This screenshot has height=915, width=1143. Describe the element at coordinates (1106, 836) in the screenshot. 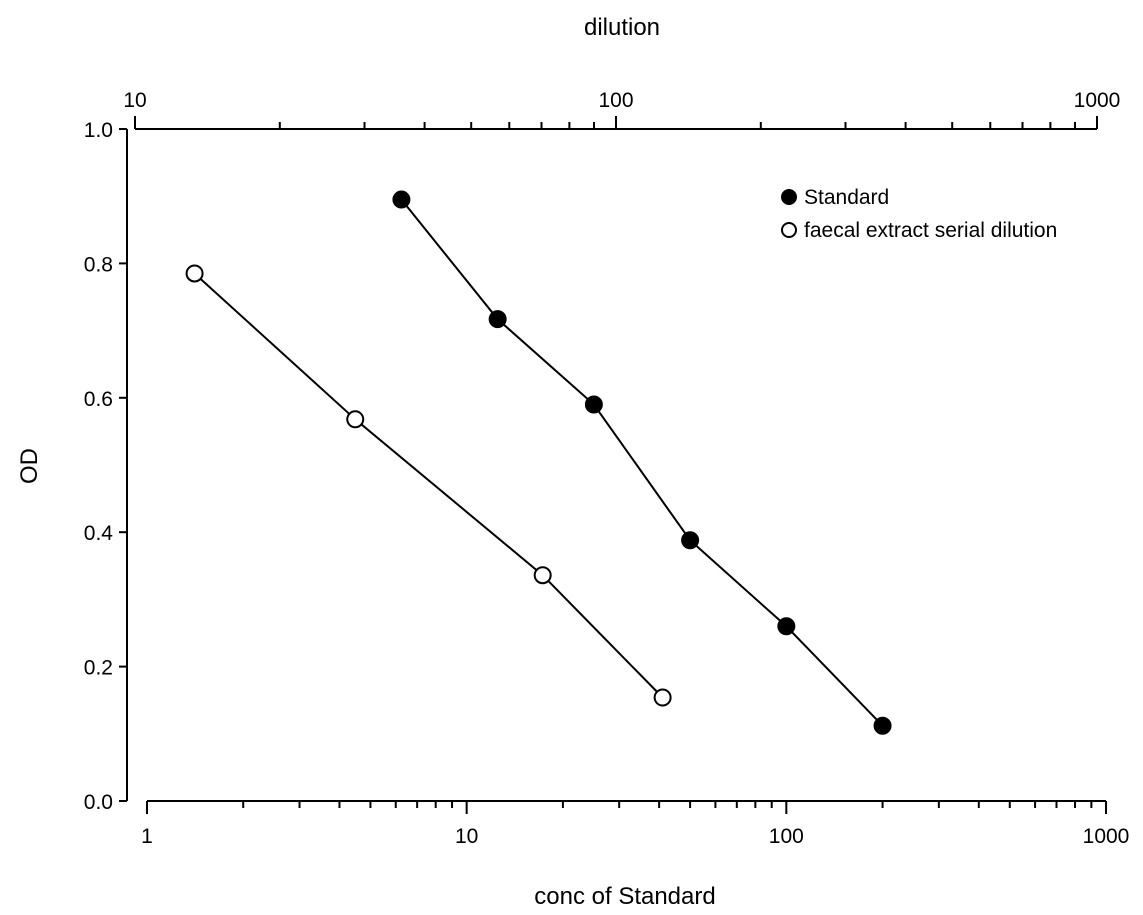

I see `x-tick-label: 1000` at that location.